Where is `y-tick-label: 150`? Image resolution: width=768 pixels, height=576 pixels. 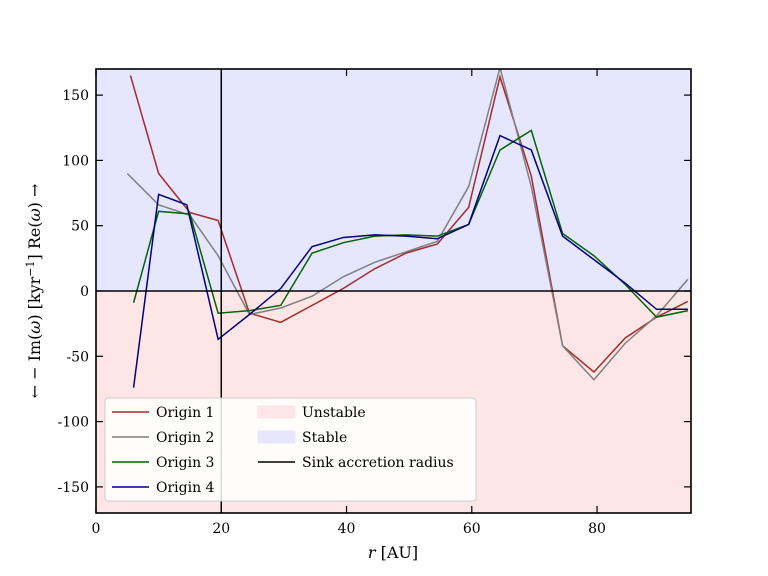 y-tick-label: 150 is located at coordinates (75, 96).